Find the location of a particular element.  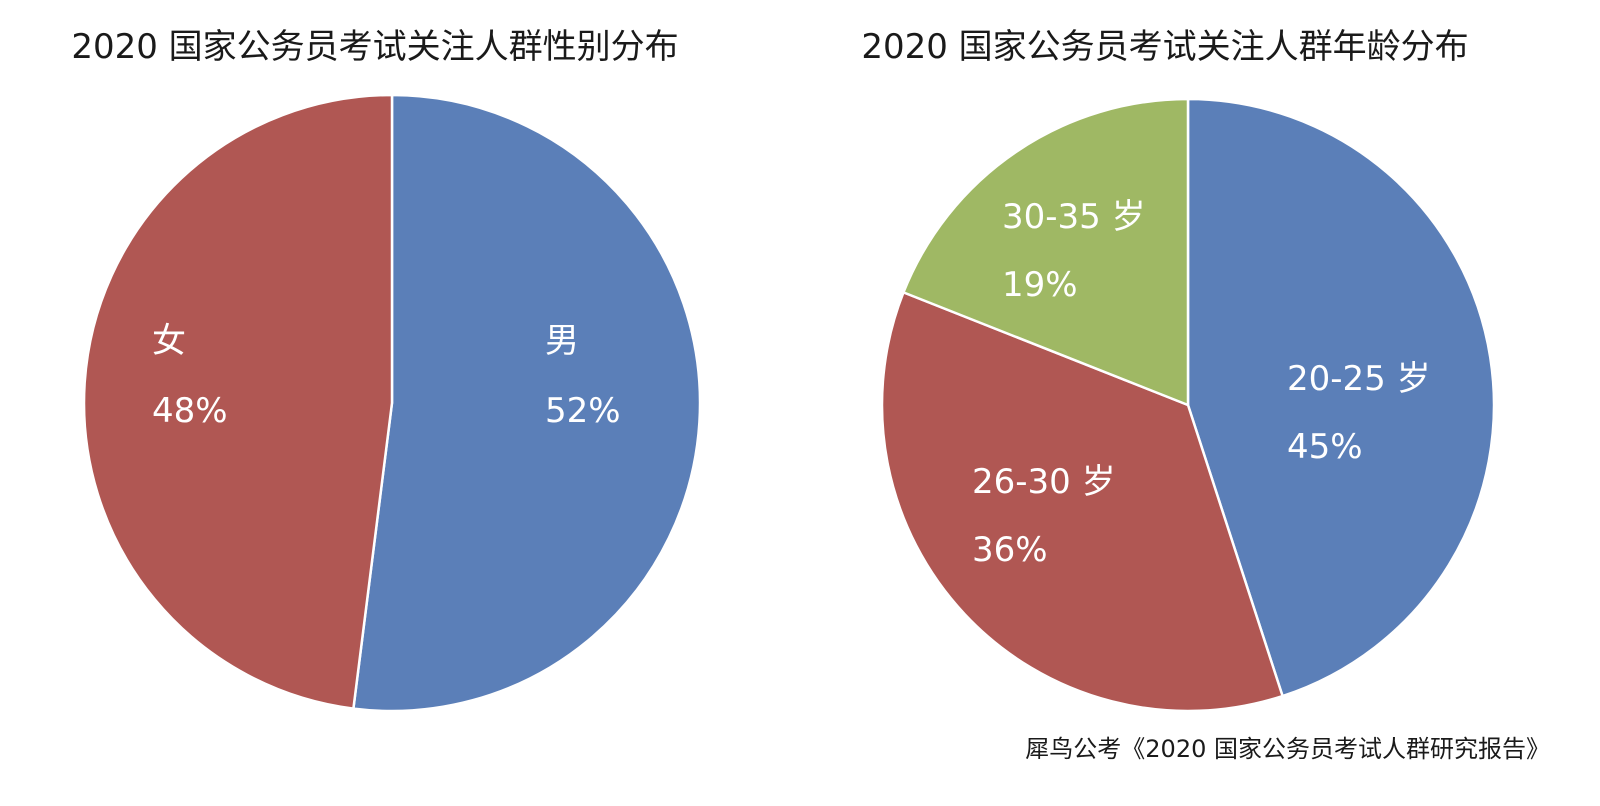

age-slice-label-1: 20-25 岁 is located at coordinates (1359, 379).